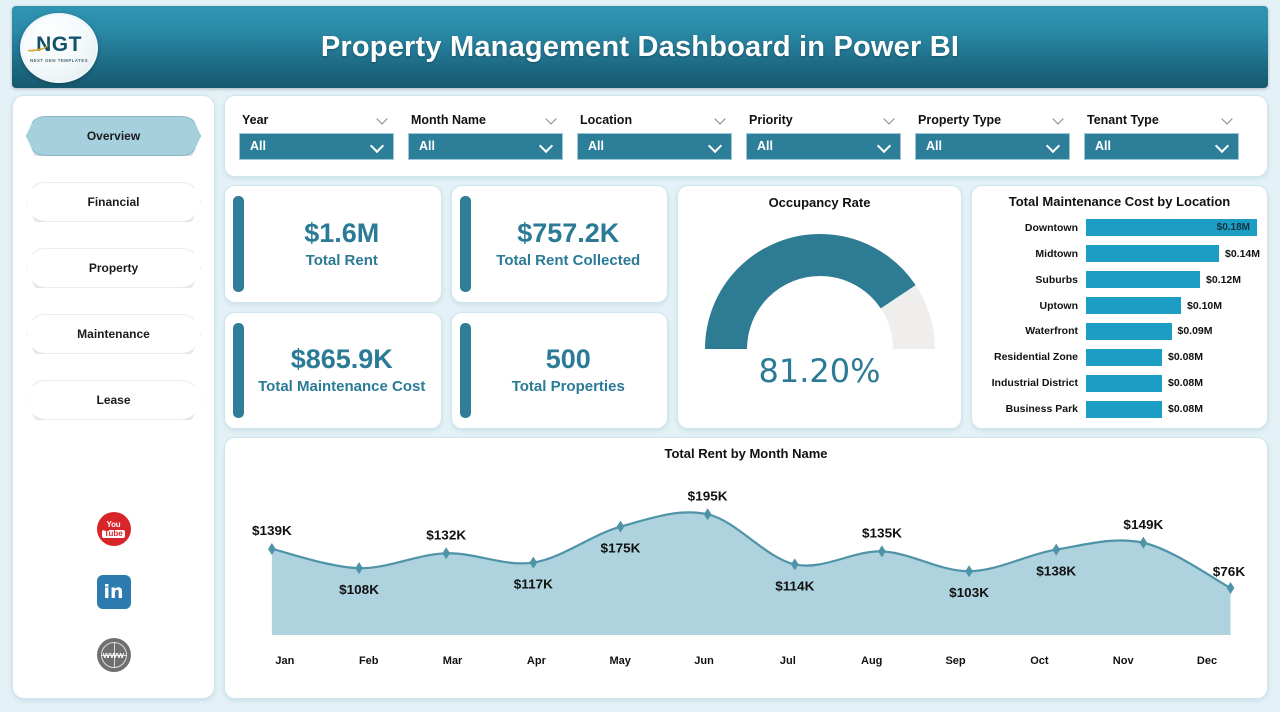  Describe the element at coordinates (113, 268) in the screenshot. I see `sidebar-item-property: Property` at that location.